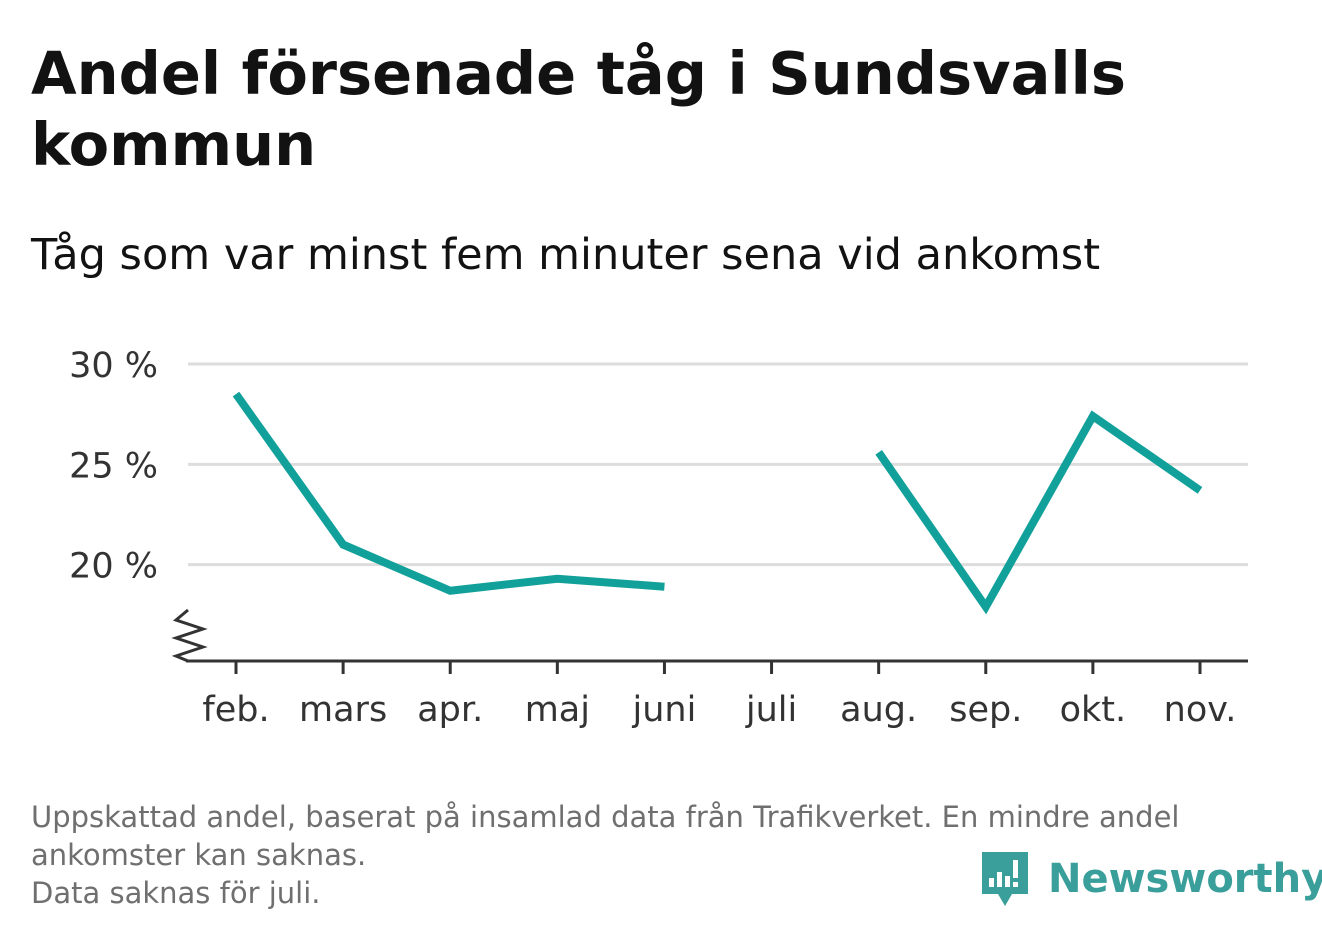 Image resolution: width=1322 pixels, height=939 pixels. I want to click on brand-name: Newsworthy, so click(1185, 879).